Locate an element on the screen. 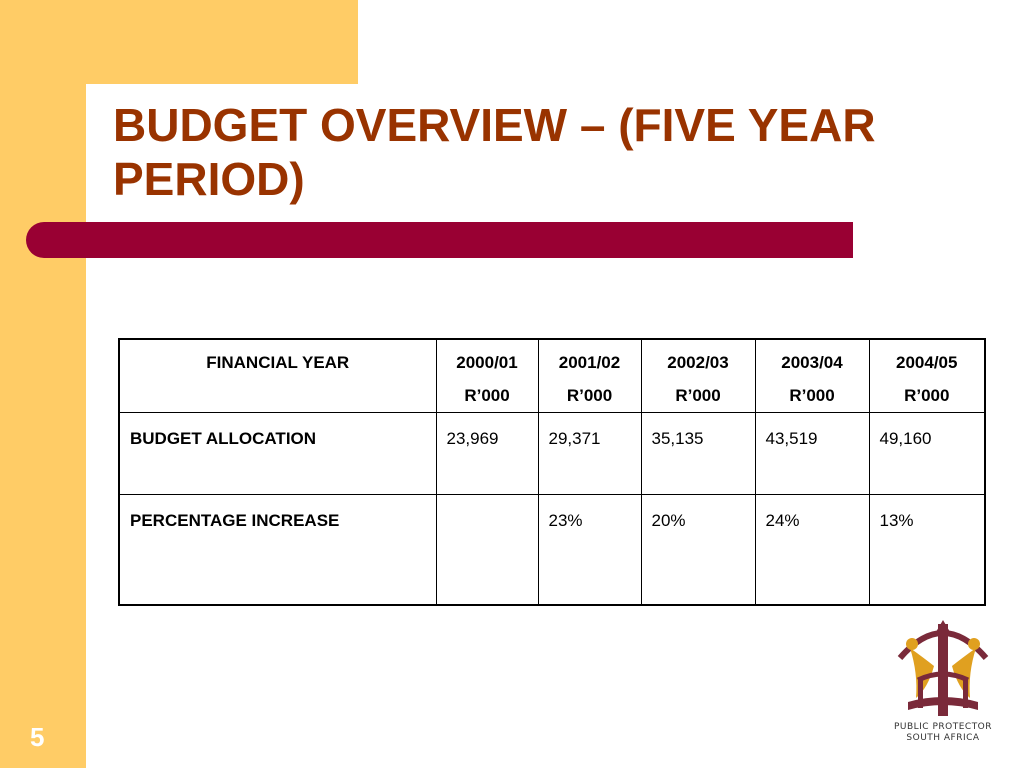 The width and height of the screenshot is (1024, 768). year-label: 2003/04 is located at coordinates (812, 362).